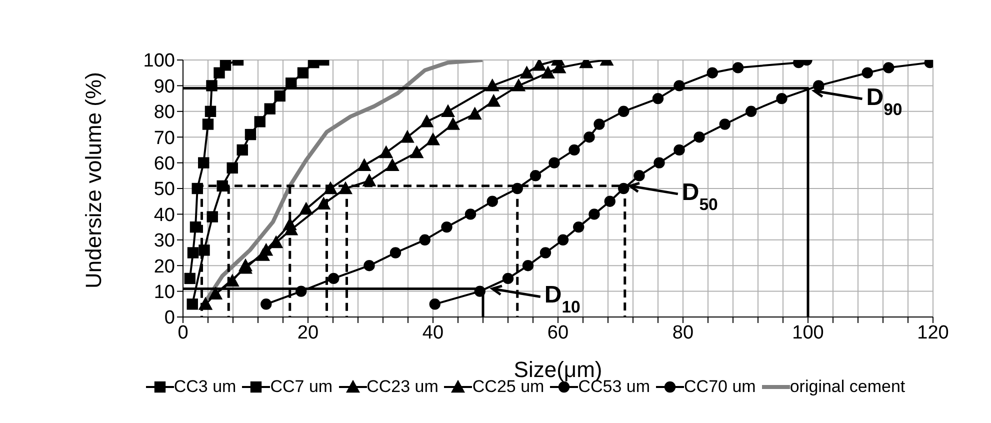  What do you see at coordinates (808, 333) in the screenshot?
I see `x-tick-label: 100` at bounding box center [808, 333].